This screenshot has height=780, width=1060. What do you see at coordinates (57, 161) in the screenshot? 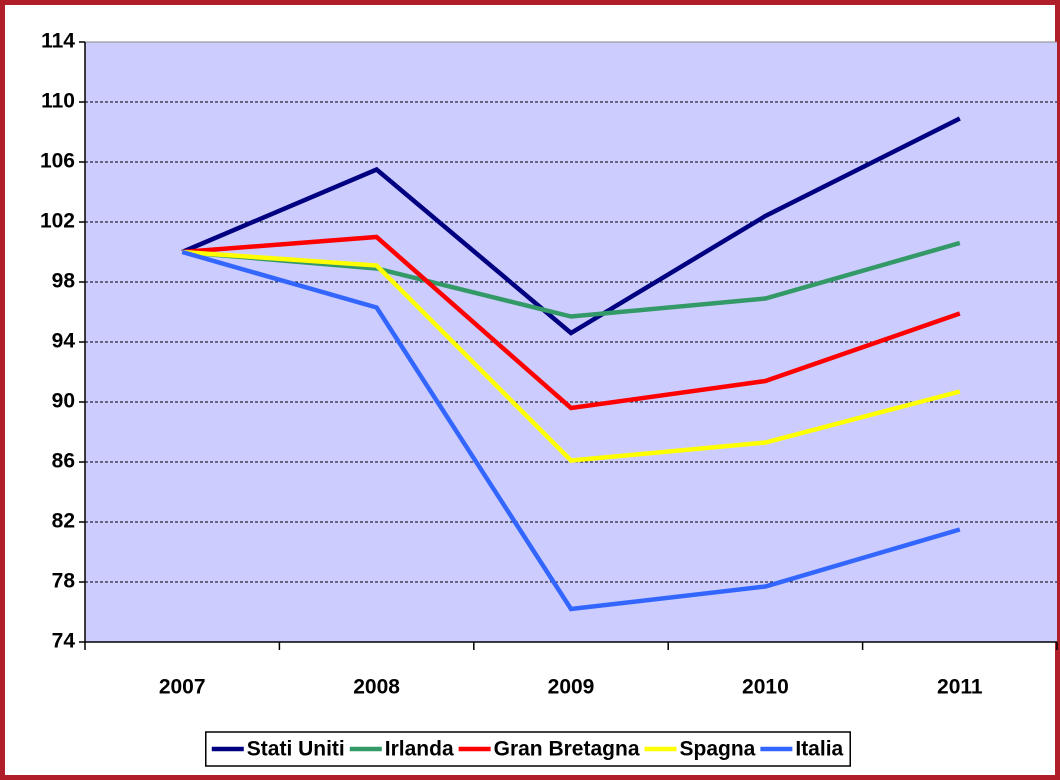
I see `y-tick-label: 106` at bounding box center [57, 161].